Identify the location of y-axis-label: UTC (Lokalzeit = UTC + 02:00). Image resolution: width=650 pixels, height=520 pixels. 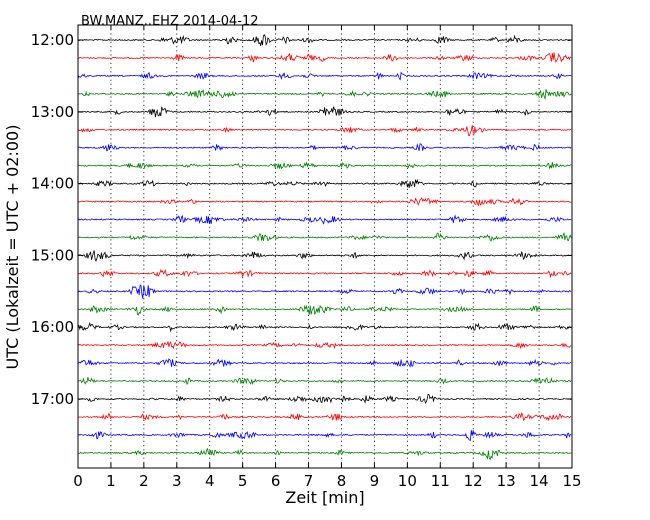
(12, 247).